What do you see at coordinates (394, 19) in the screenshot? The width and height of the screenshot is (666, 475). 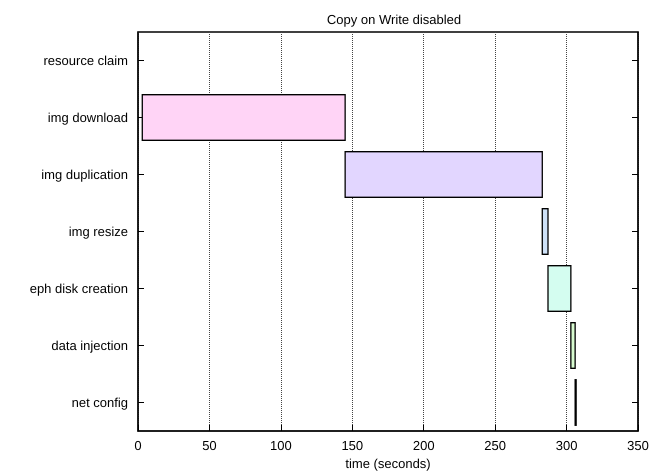 I see `chart-title: Copy on Write disabled` at bounding box center [394, 19].